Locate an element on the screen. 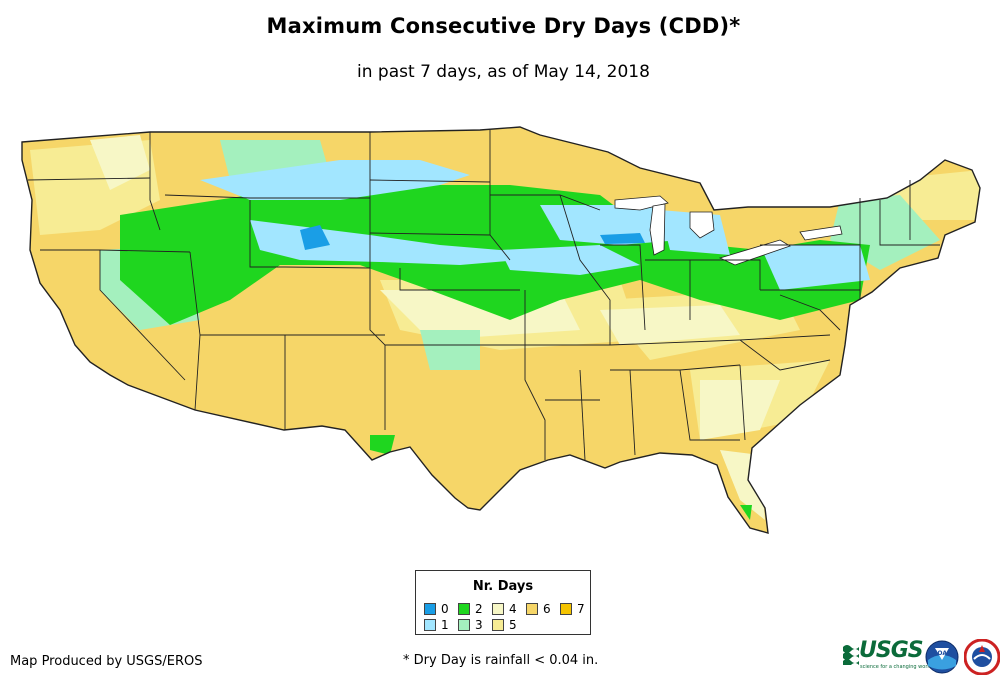 This screenshot has width=1007, height=691. legend-item-3: 3 is located at coordinates (470, 625).